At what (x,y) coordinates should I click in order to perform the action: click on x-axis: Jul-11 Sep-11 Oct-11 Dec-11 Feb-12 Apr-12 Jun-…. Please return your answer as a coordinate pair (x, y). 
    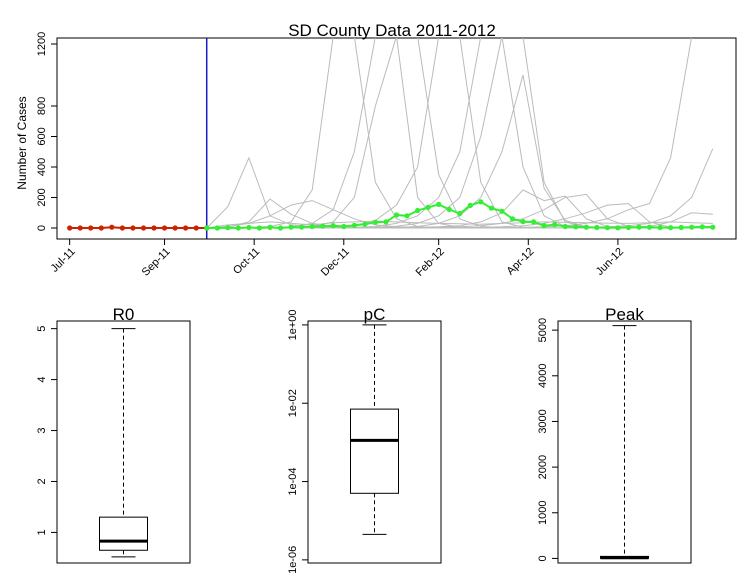
    Looking at the image, I should click on (337, 258).